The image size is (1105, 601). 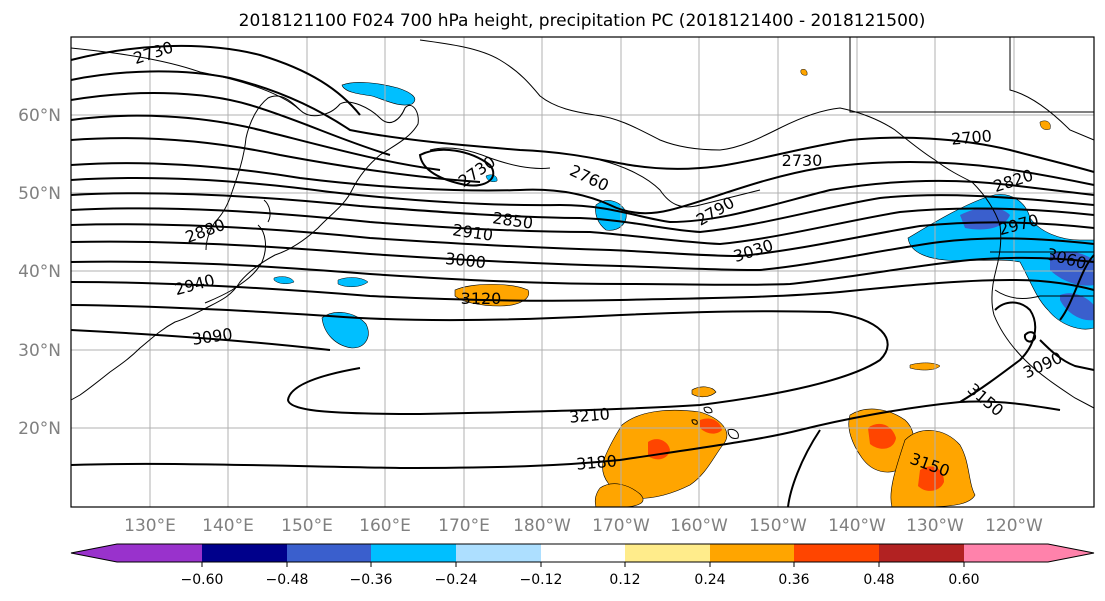 What do you see at coordinates (624, 580) in the screenshot?
I see `colorbar-tick-label: 0.12` at bounding box center [624, 580].